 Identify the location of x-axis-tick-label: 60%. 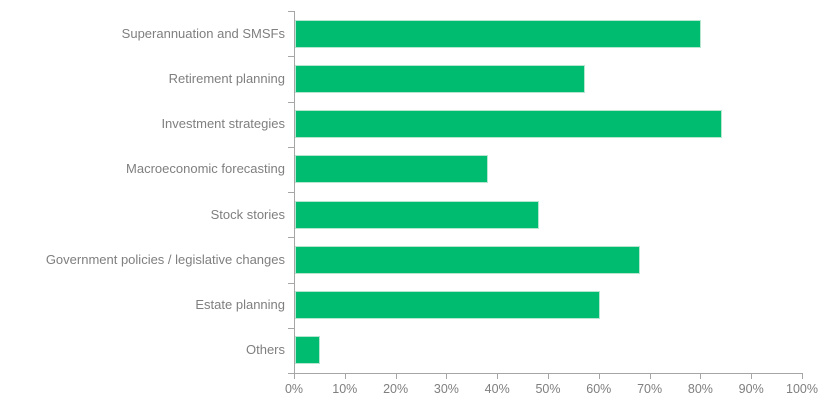
(599, 389).